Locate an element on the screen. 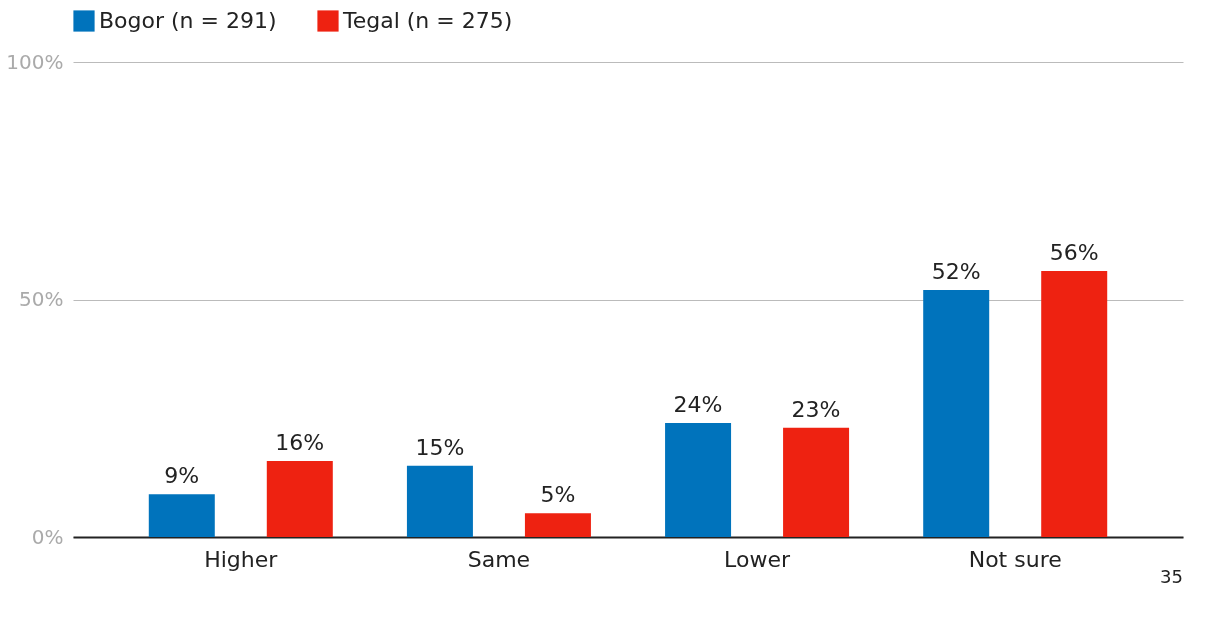  x-tick-label: Higher is located at coordinates (241, 559).